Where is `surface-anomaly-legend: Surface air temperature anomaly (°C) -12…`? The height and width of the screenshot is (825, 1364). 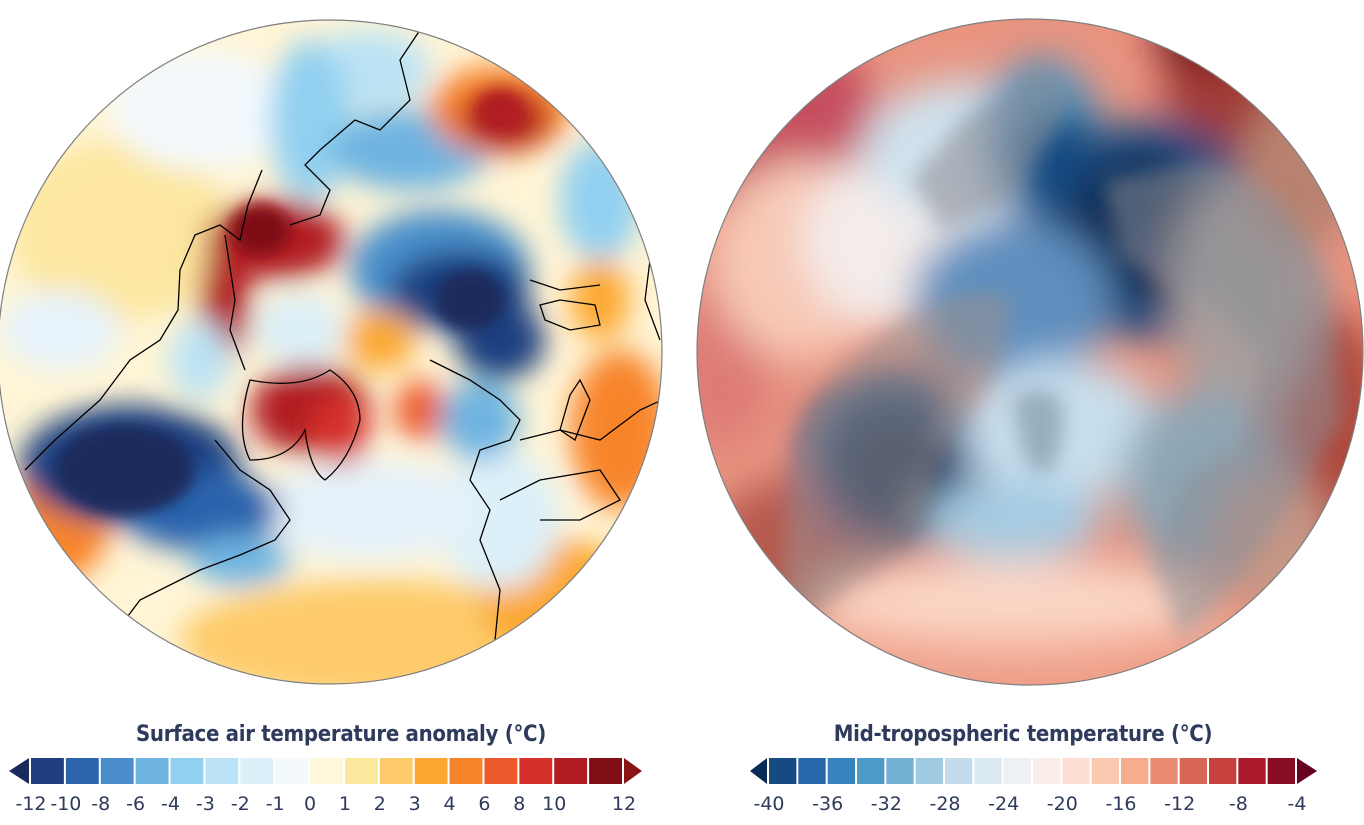 surface-anomaly-legend: Surface air temperature anomaly (°C) -12… is located at coordinates (341, 771).